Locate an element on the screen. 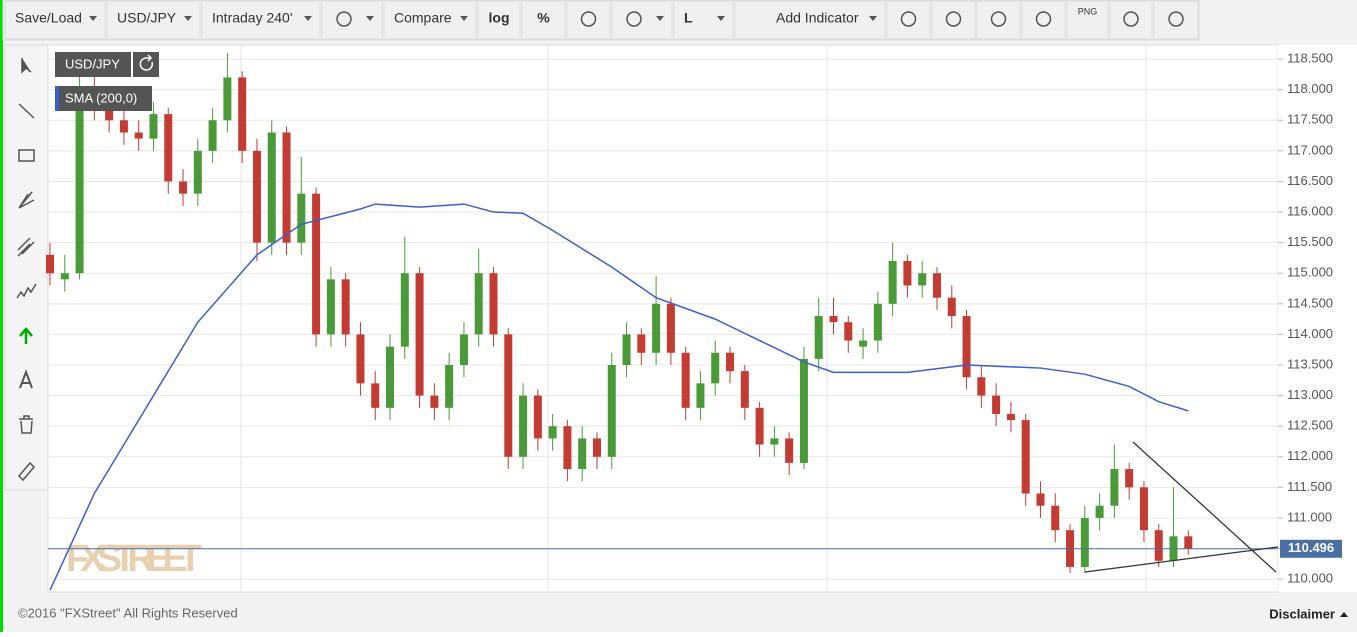  refresh-icon is located at coordinates (146, 62).